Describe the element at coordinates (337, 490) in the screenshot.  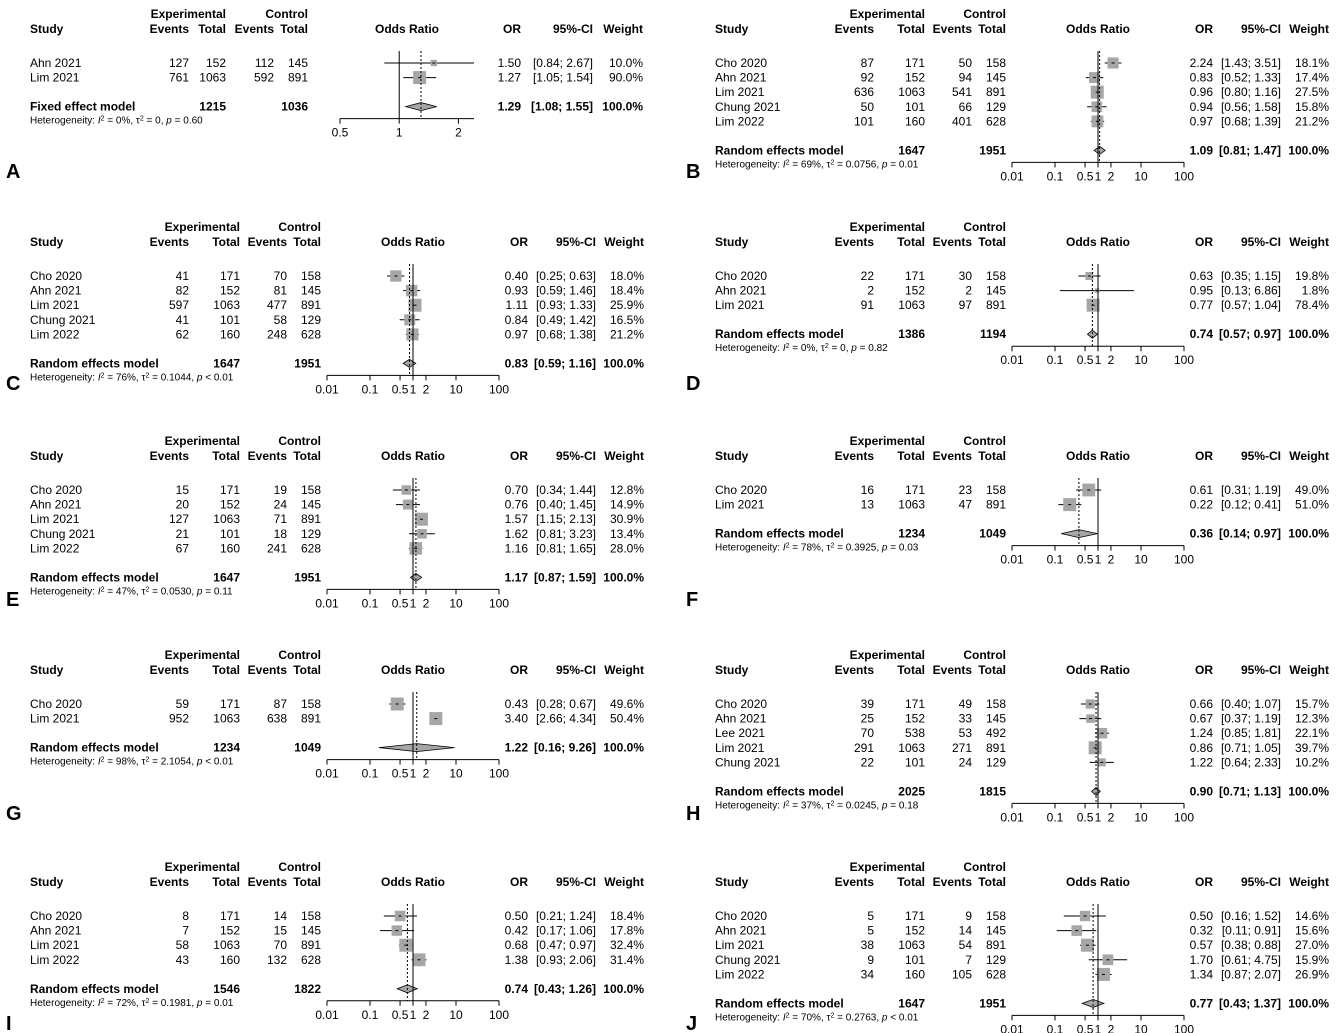
I see `study-row: Cho 2020 15 171 19 158 0.70 [0.34; 1.44] 12.8%` at that location.